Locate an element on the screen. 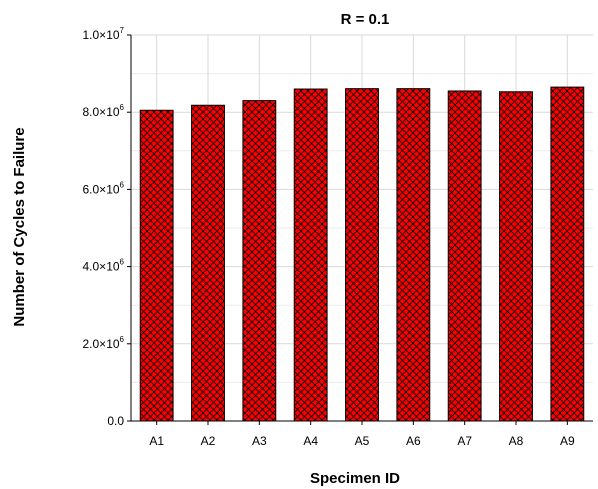 This screenshot has height=489, width=598. y-tick-label: 4.0×10⁶ is located at coordinates (104, 266).